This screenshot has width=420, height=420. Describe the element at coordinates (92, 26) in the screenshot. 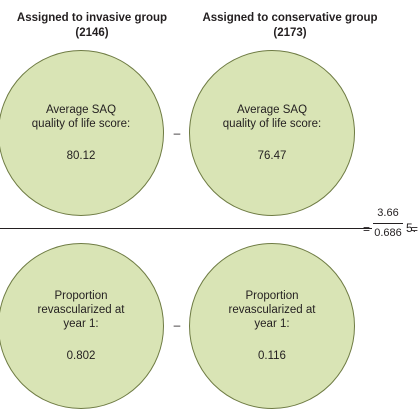

I see `invasive-group-header: Assigned to invasive group (2146)` at that location.